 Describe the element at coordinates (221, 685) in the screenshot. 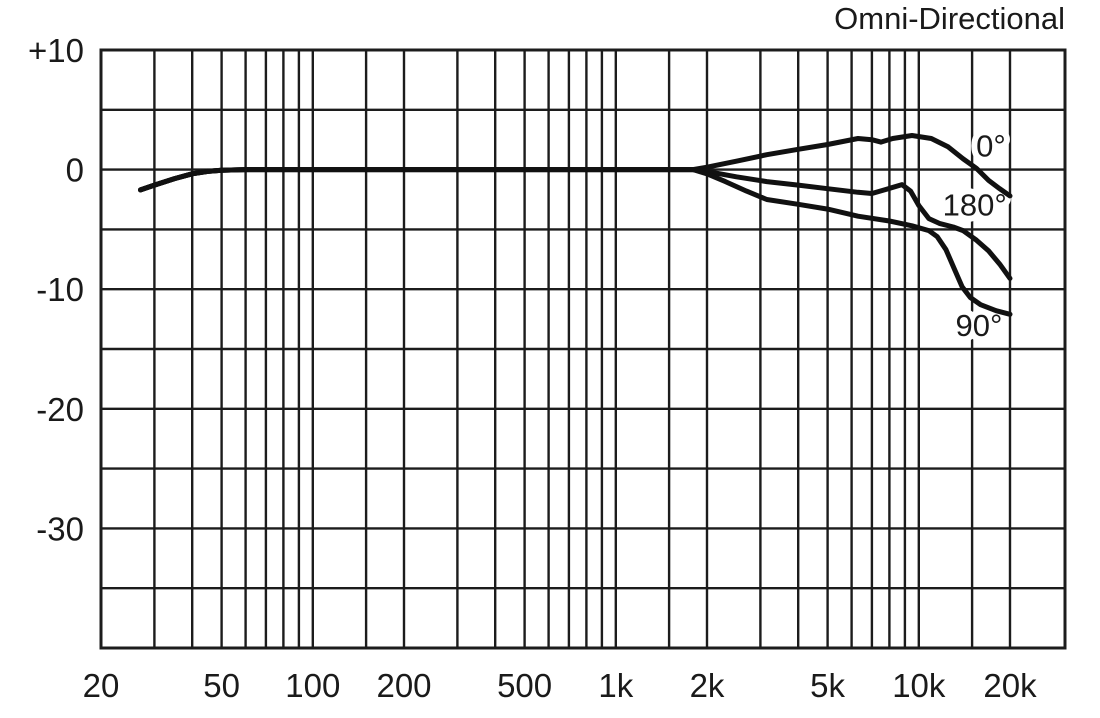

I see `x-axis-tick-label: 50` at that location.